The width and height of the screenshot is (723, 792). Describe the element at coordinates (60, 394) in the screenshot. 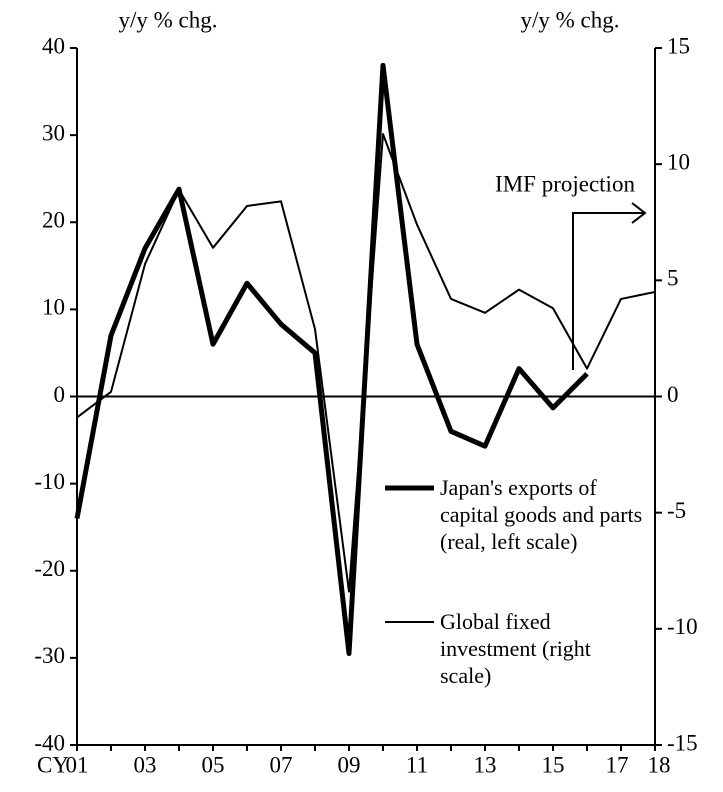

I see `y-tick-label: 0` at that location.